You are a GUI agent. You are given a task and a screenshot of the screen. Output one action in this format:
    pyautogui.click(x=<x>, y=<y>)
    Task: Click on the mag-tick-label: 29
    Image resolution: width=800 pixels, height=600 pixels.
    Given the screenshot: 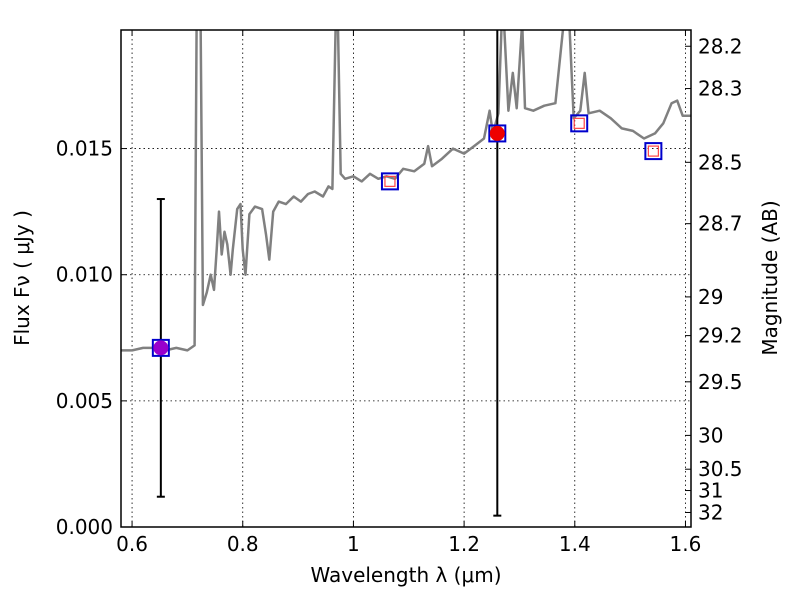 What is the action you would take?
    pyautogui.click(x=710, y=297)
    